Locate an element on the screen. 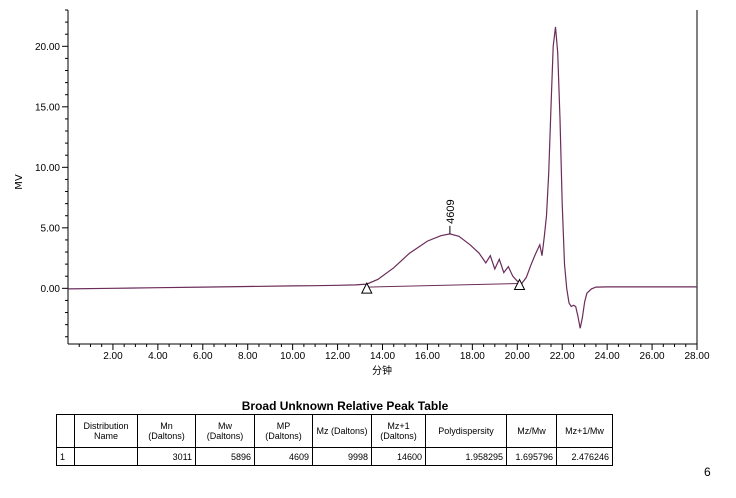  header-cell: Mn (Daltons) is located at coordinates (166, 431).